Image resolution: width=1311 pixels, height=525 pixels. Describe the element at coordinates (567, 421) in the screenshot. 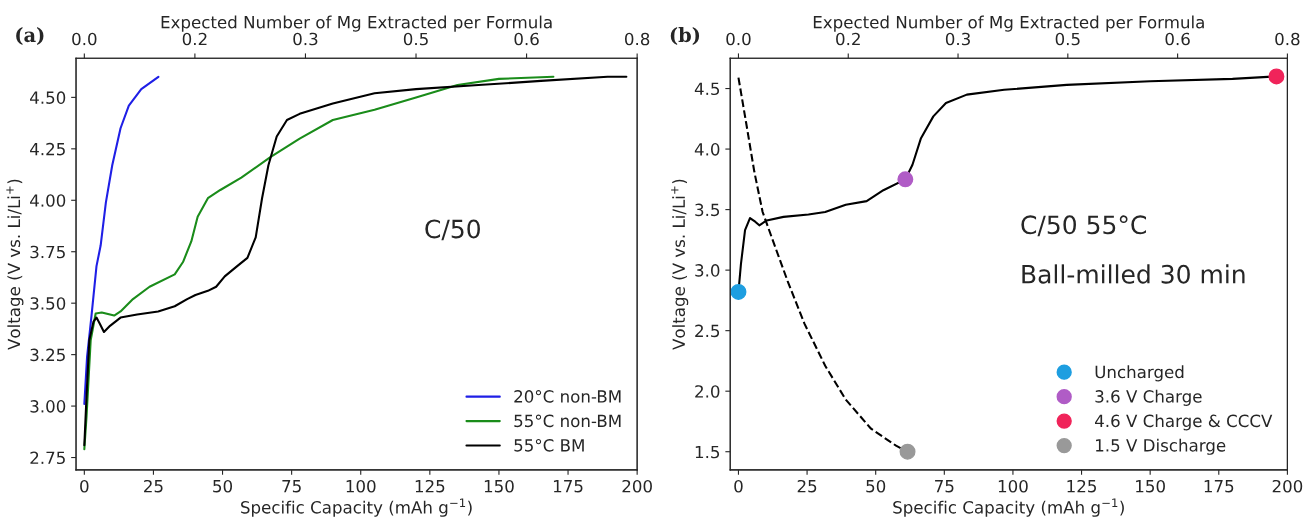

I see `legend-label: 55°C non-BM` at that location.